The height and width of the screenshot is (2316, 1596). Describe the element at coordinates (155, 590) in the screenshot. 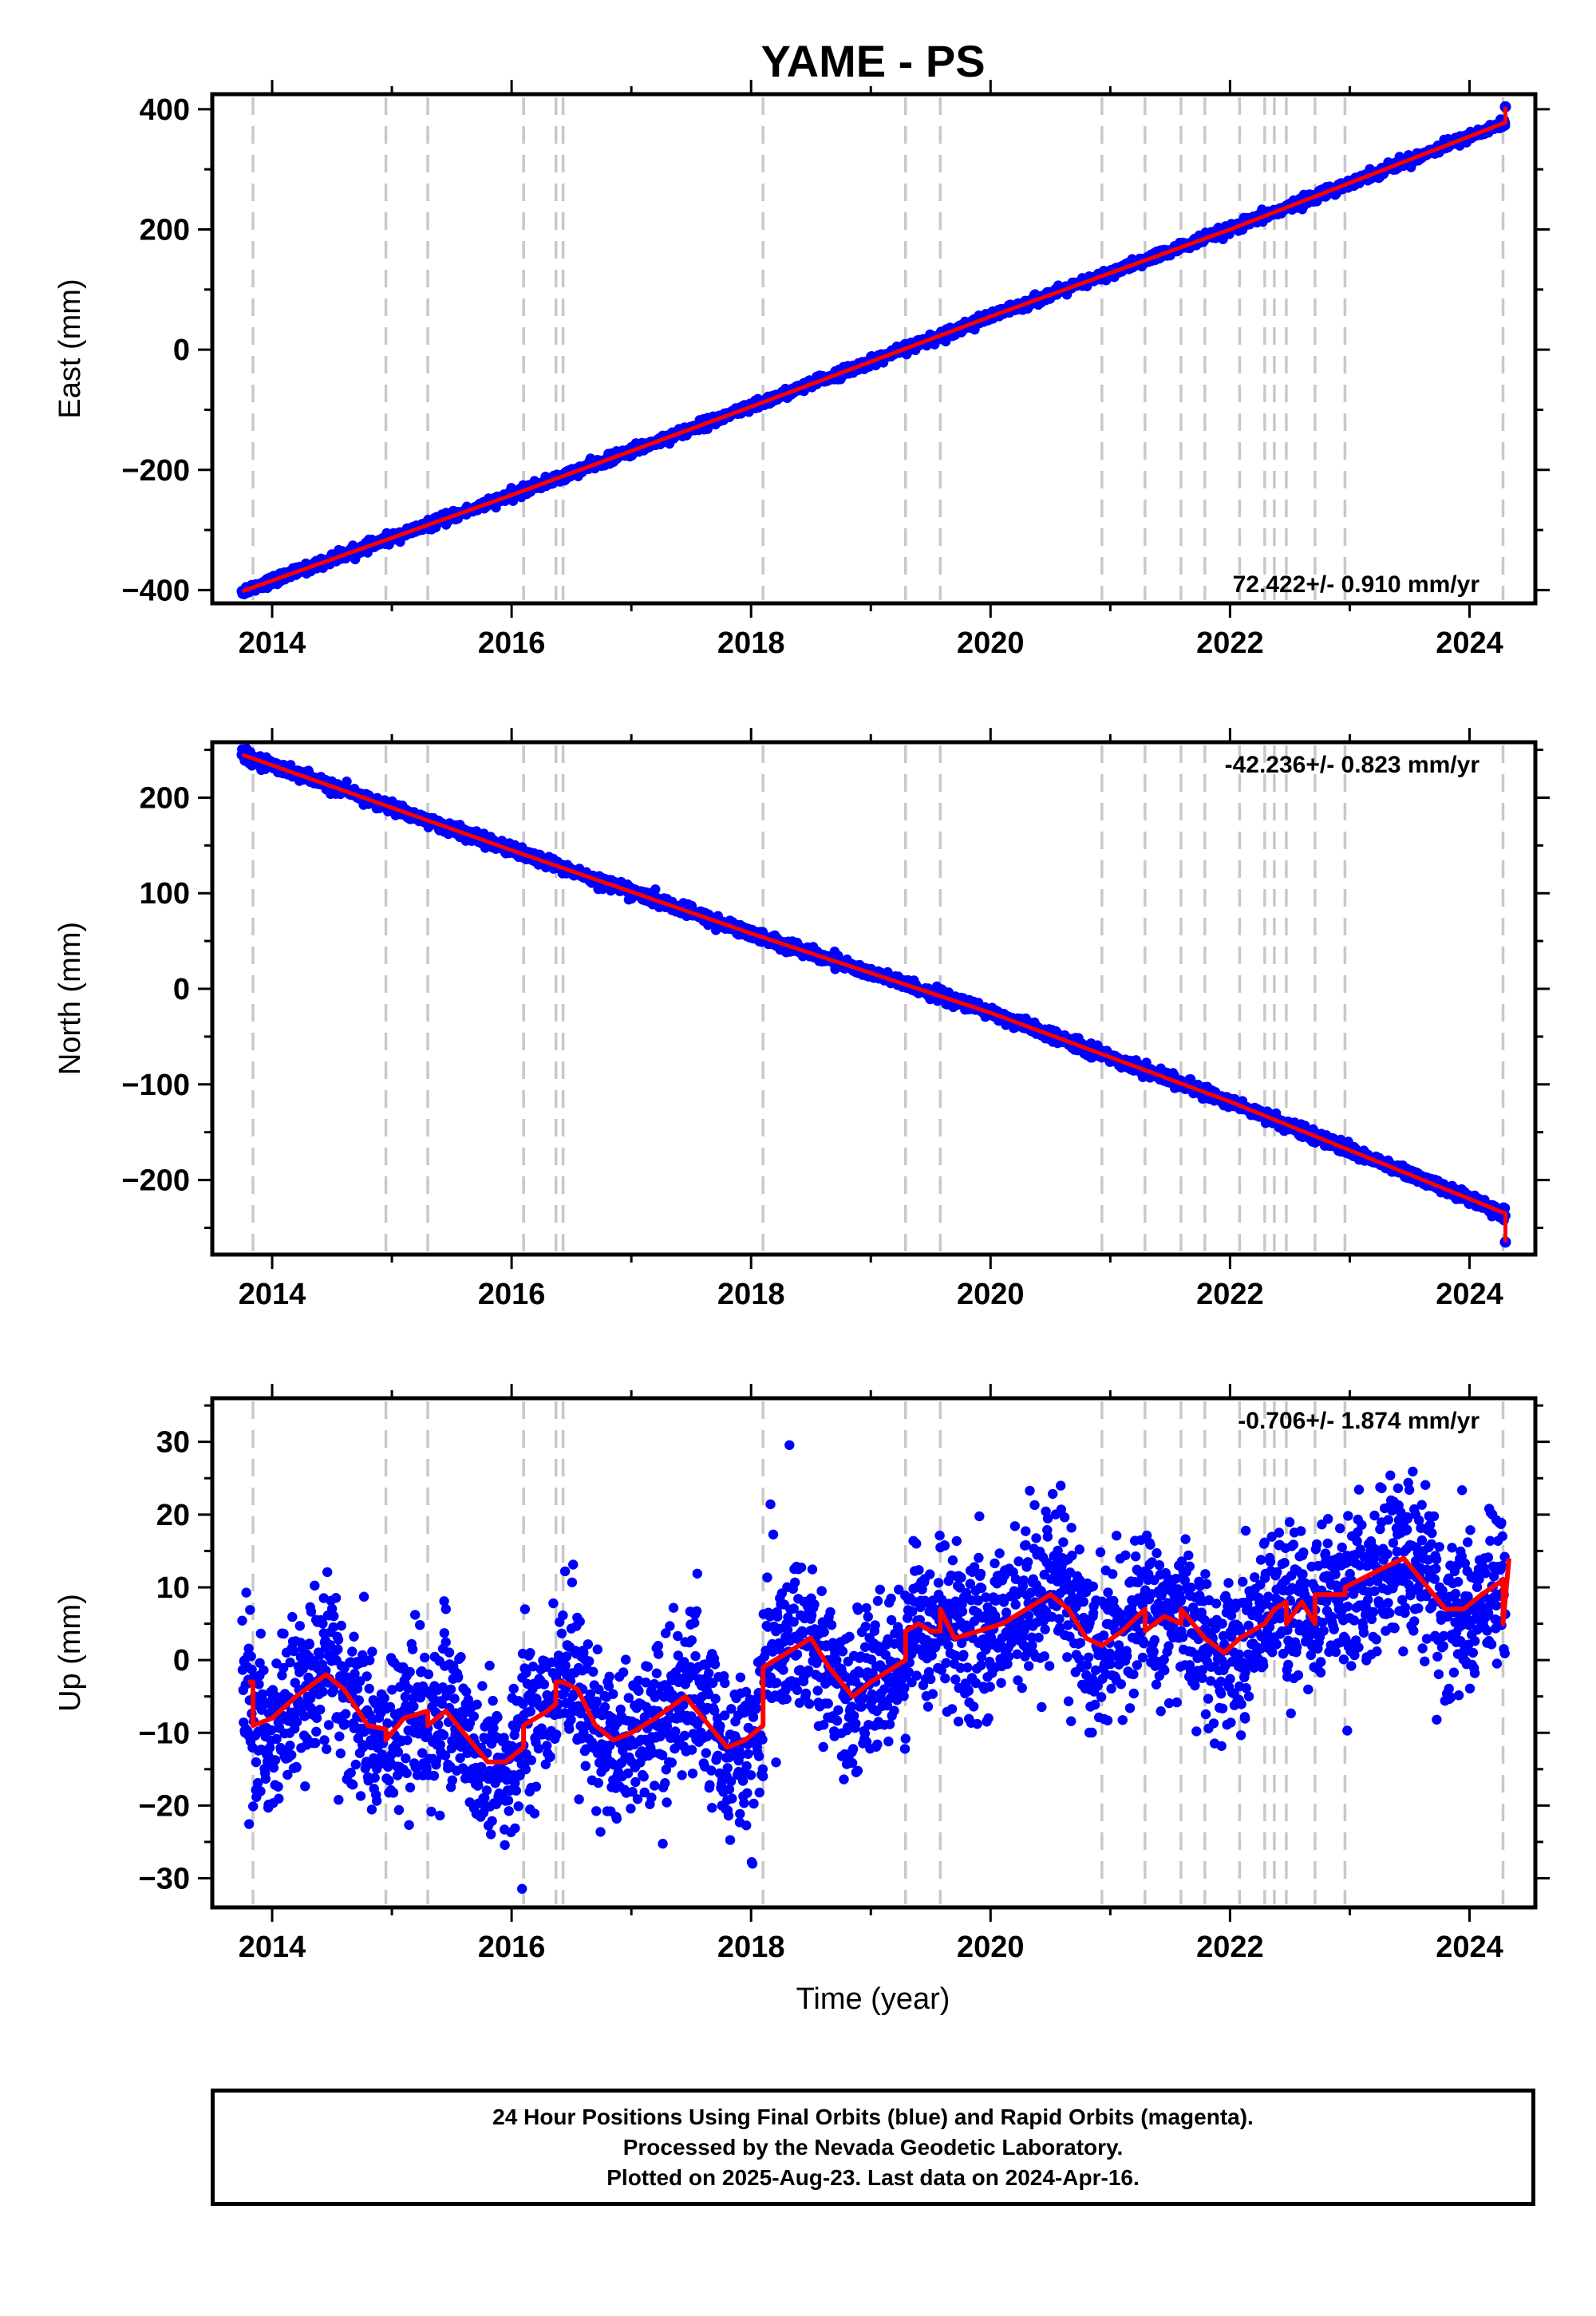

I see `y-tick-label: −400` at that location.